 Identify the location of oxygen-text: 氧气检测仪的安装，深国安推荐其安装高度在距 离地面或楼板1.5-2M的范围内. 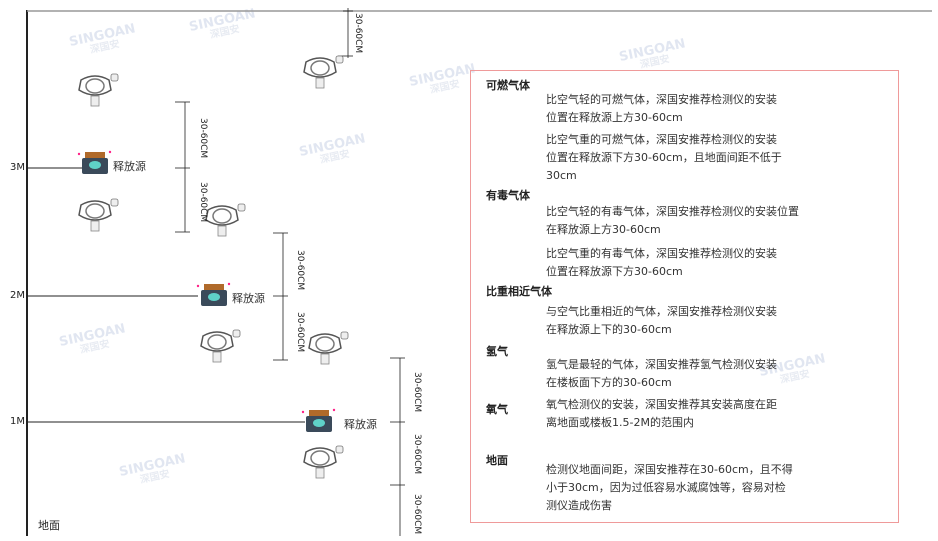
(661, 413).